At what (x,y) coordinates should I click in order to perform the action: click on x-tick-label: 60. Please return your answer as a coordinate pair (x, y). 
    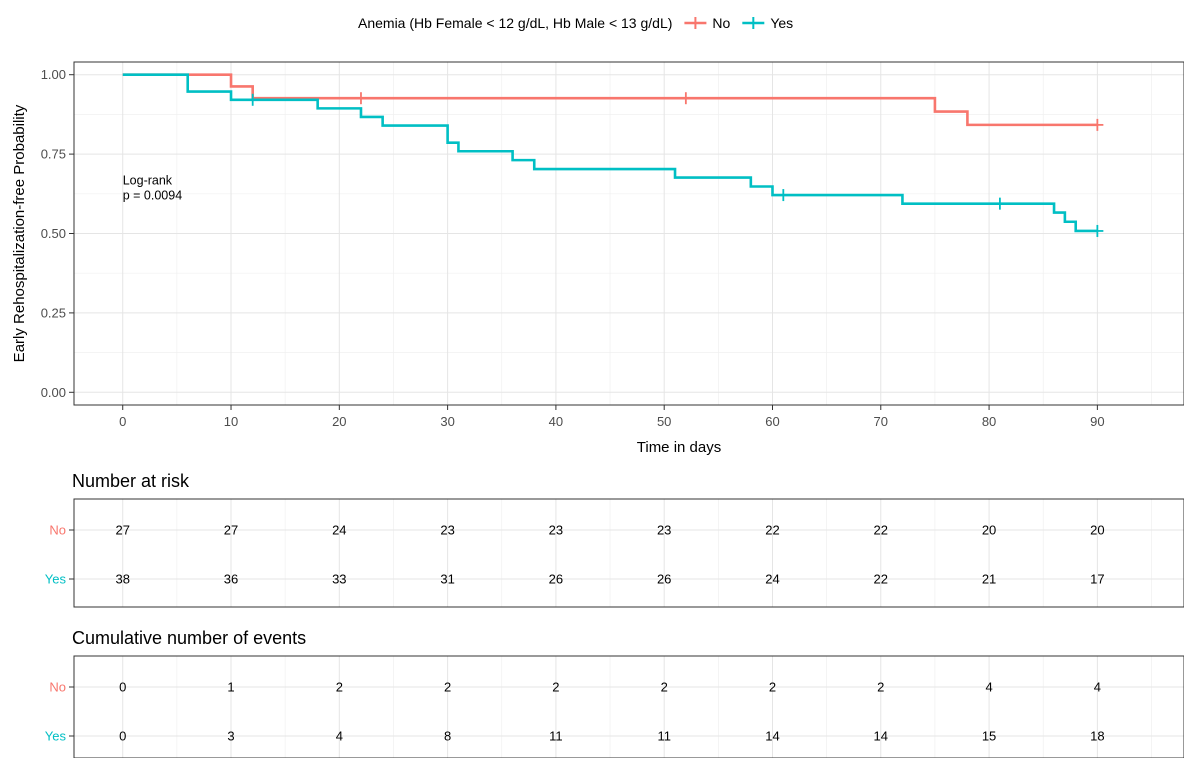
    Looking at the image, I should click on (772, 421).